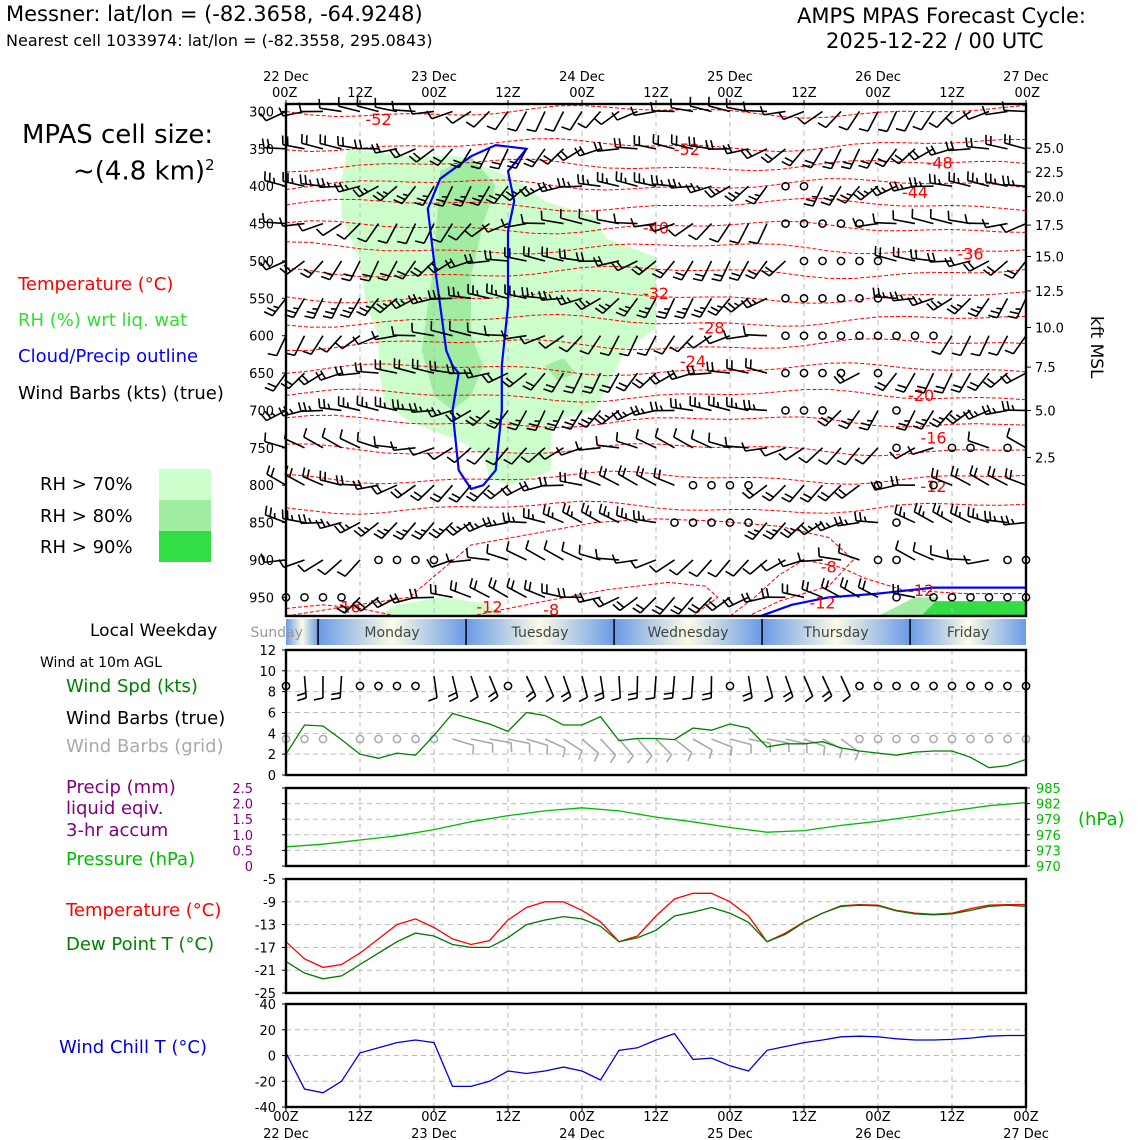 Image resolution: width=1140 pixels, height=1140 pixels. Describe the element at coordinates (391, 633) in the screenshot. I see `weekday-label-monday: Monday` at that location.